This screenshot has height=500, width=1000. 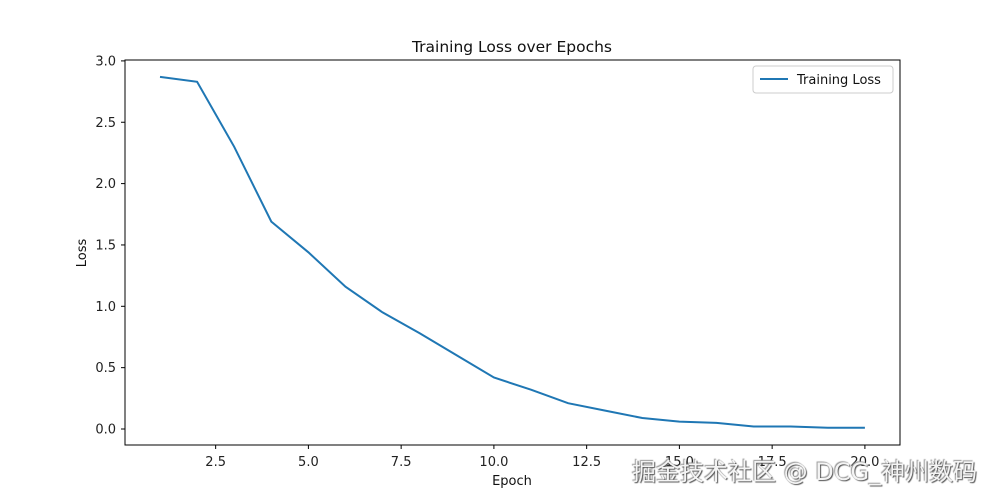 I want to click on y-tick-label: 0.0, so click(x=105, y=430).